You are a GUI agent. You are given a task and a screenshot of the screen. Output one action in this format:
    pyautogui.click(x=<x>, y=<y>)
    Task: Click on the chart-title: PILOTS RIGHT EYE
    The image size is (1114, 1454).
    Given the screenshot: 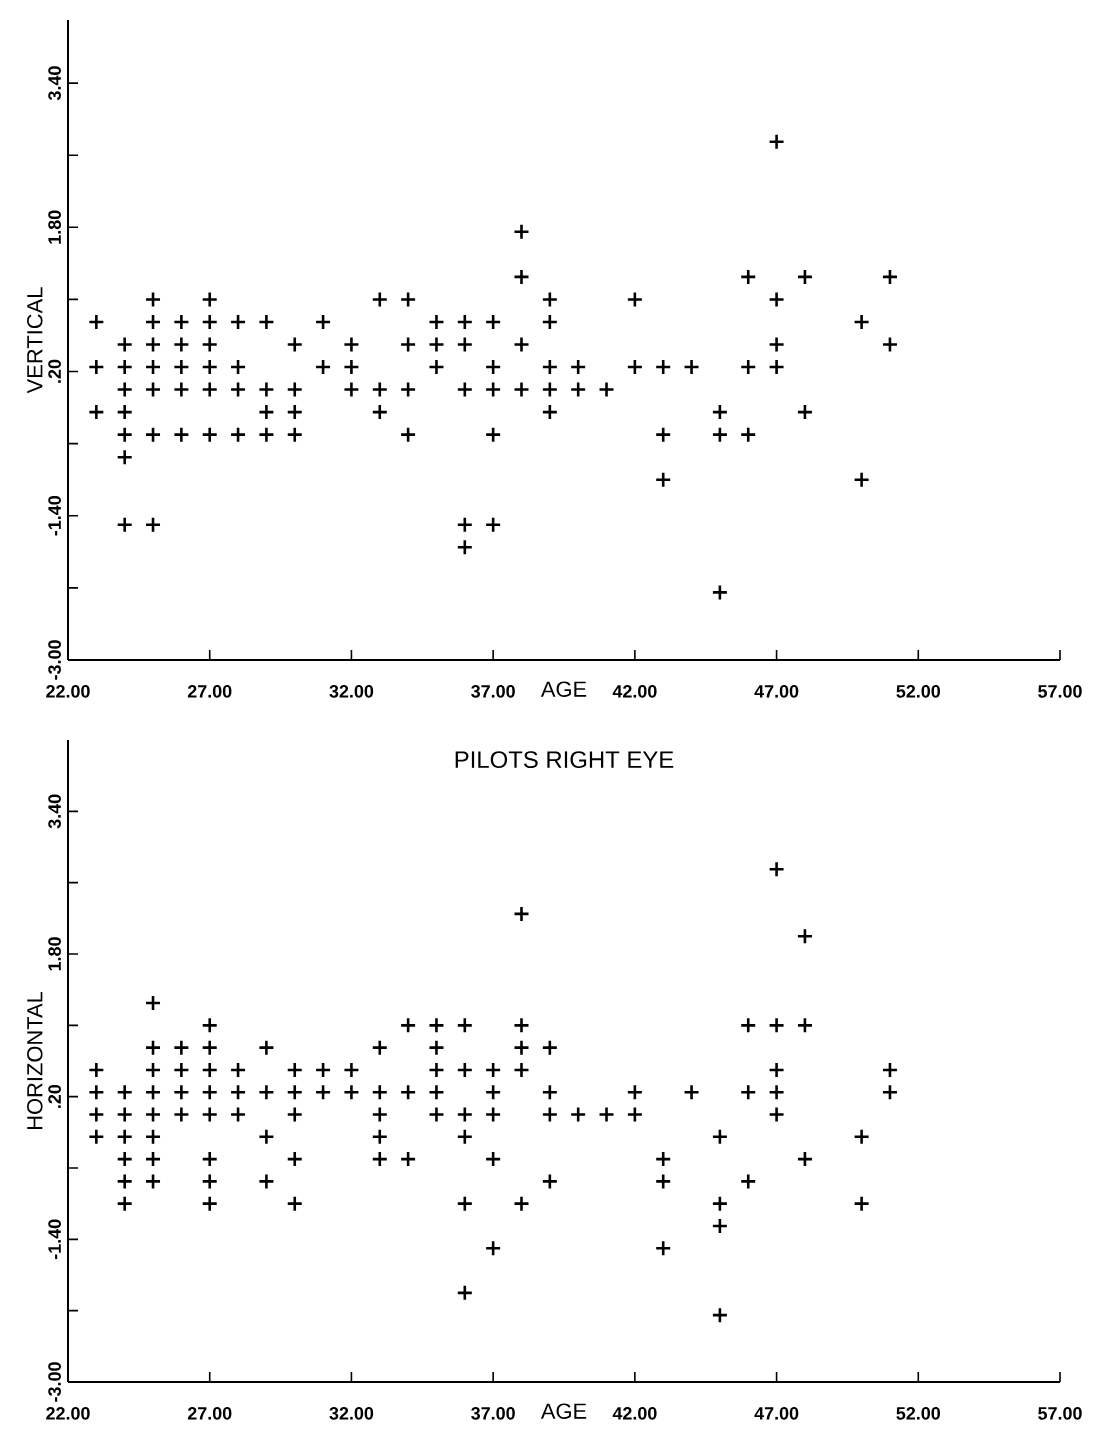 What is the action you would take?
    pyautogui.click(x=564, y=760)
    